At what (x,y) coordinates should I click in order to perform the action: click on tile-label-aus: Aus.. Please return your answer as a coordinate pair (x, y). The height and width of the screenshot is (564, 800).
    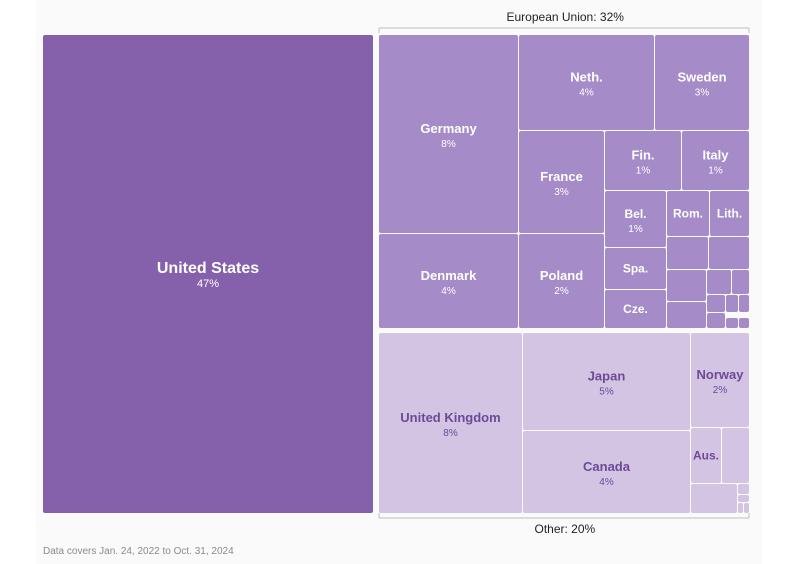
    Looking at the image, I should click on (706, 456).